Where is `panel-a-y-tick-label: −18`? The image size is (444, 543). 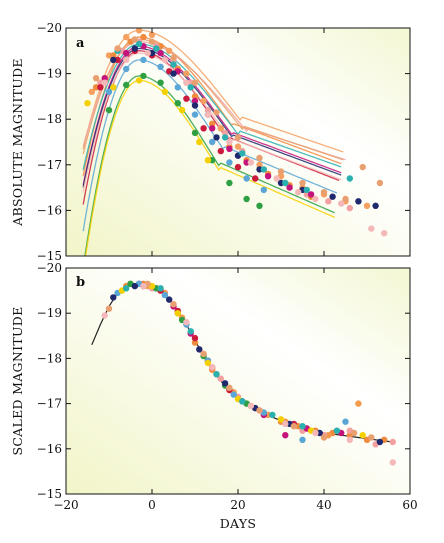 panel-a-y-tick-label: −18 is located at coordinates (49, 119).